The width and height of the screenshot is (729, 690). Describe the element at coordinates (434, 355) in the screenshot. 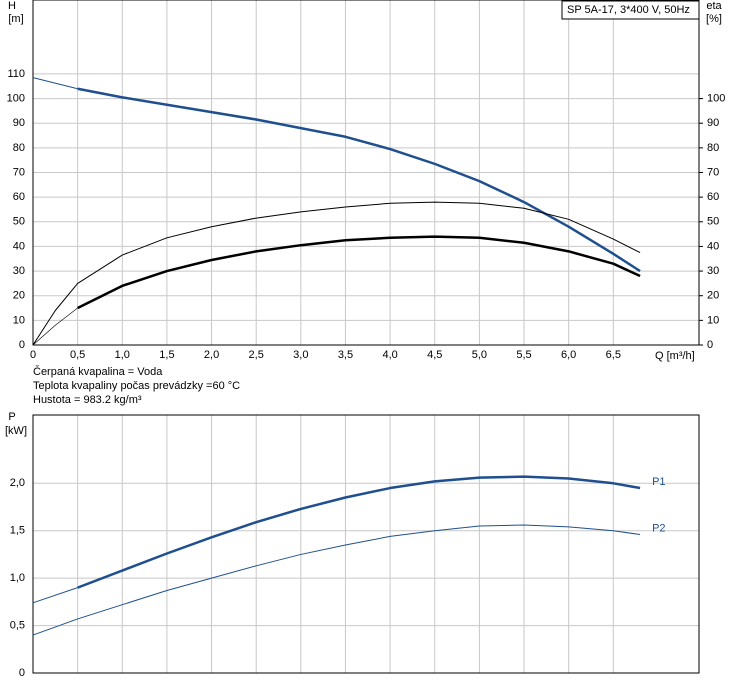

I see `x-tick-label: 4,5` at that location.